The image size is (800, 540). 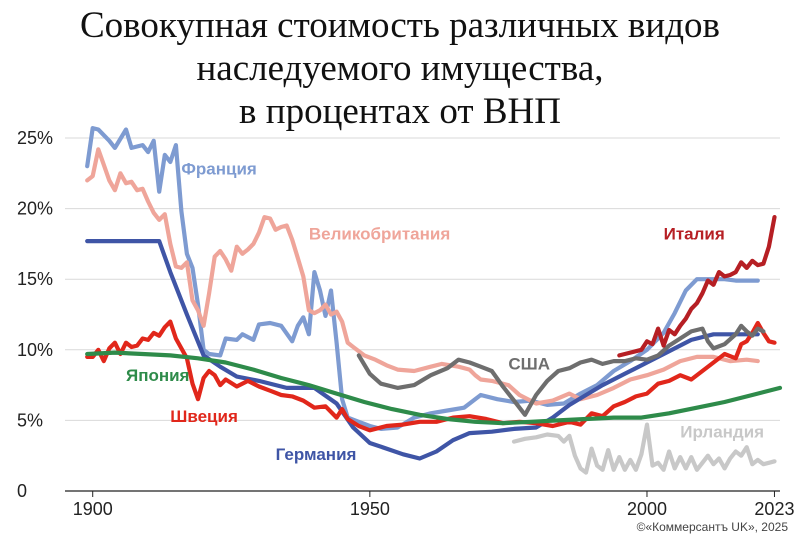 I want to click on y-tick-label: 0, so click(x=22, y=491).